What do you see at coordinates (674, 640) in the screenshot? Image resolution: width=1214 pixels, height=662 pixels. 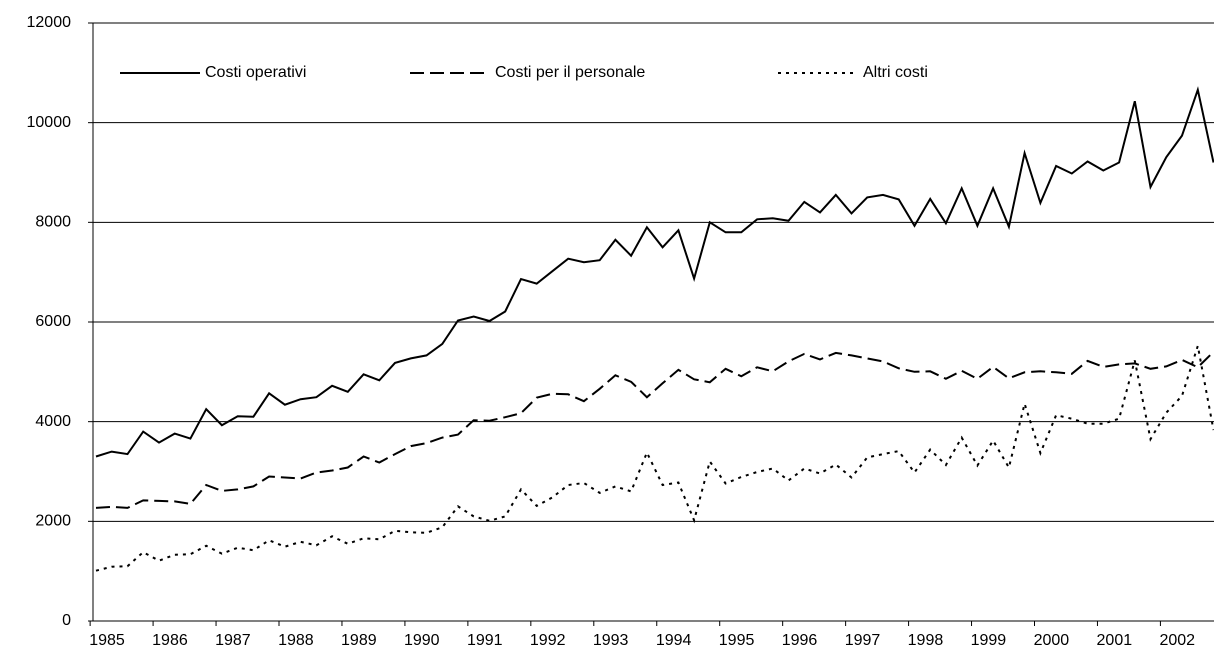 I see `x-tick-label: 1994` at bounding box center [674, 640].